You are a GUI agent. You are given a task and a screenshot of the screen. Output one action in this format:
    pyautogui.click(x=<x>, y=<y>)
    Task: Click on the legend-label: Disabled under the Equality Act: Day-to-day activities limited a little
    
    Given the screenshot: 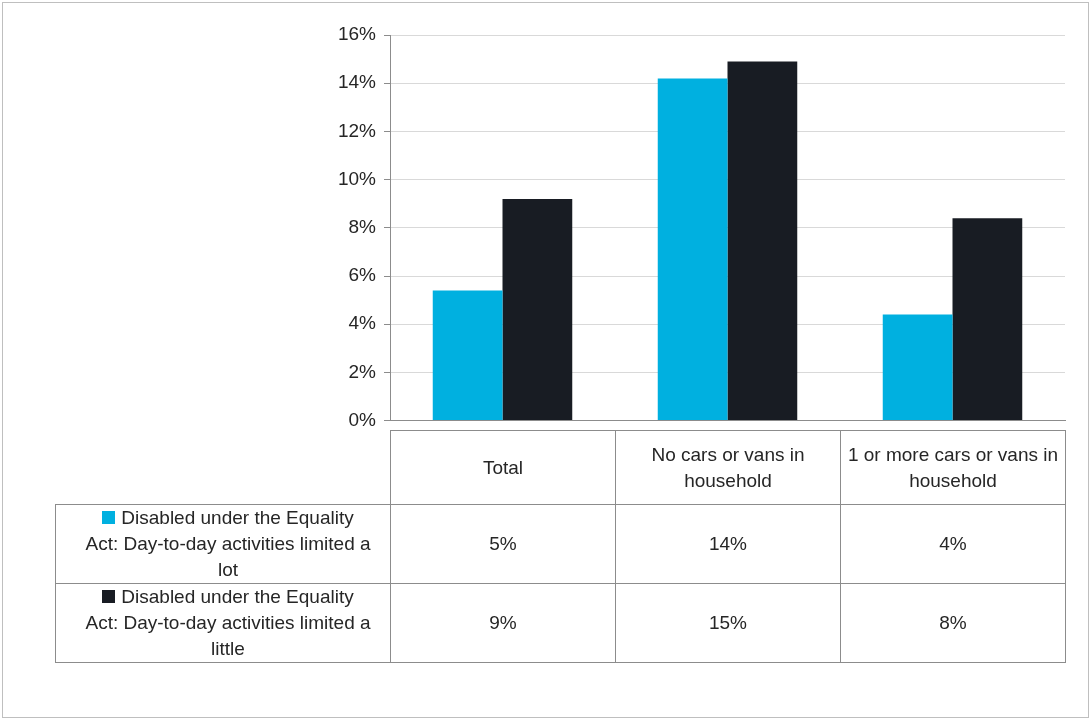 What is the action you would take?
    pyautogui.click(x=223, y=623)
    